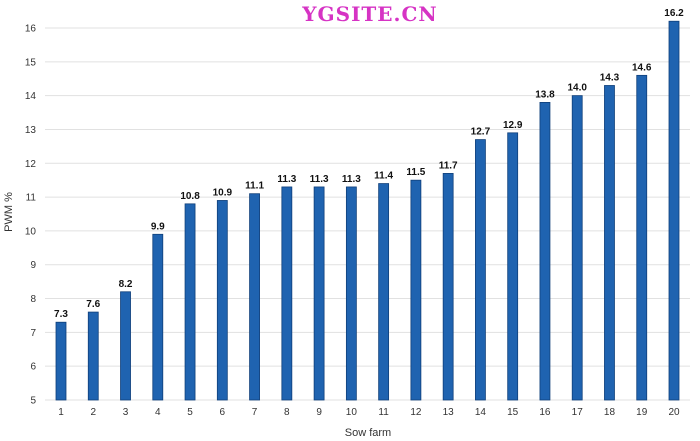 The height and width of the screenshot is (441, 700). What do you see at coordinates (31, 96) in the screenshot?
I see `y-tick-label: 14` at bounding box center [31, 96].